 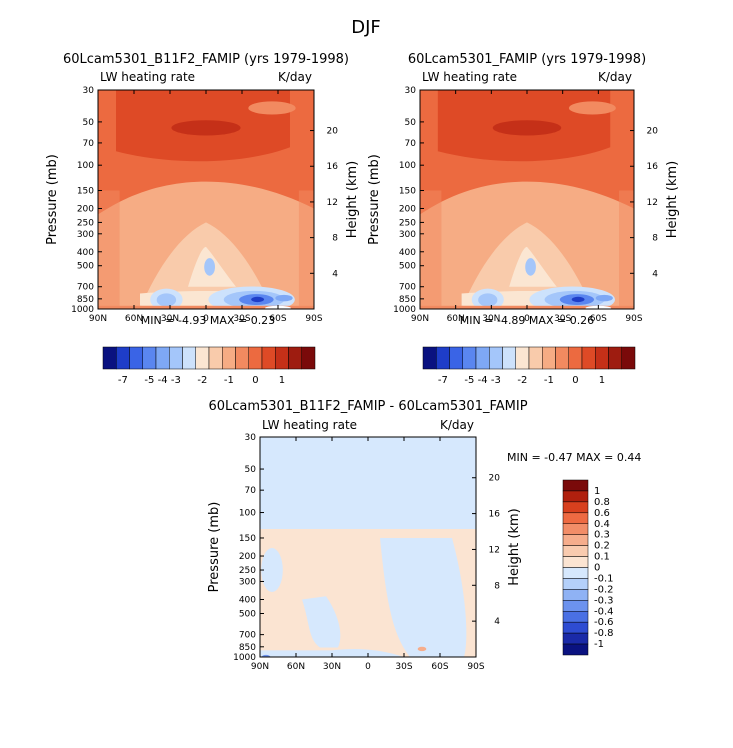 I want to click on y-tick-label: 150, so click(x=247, y=539).